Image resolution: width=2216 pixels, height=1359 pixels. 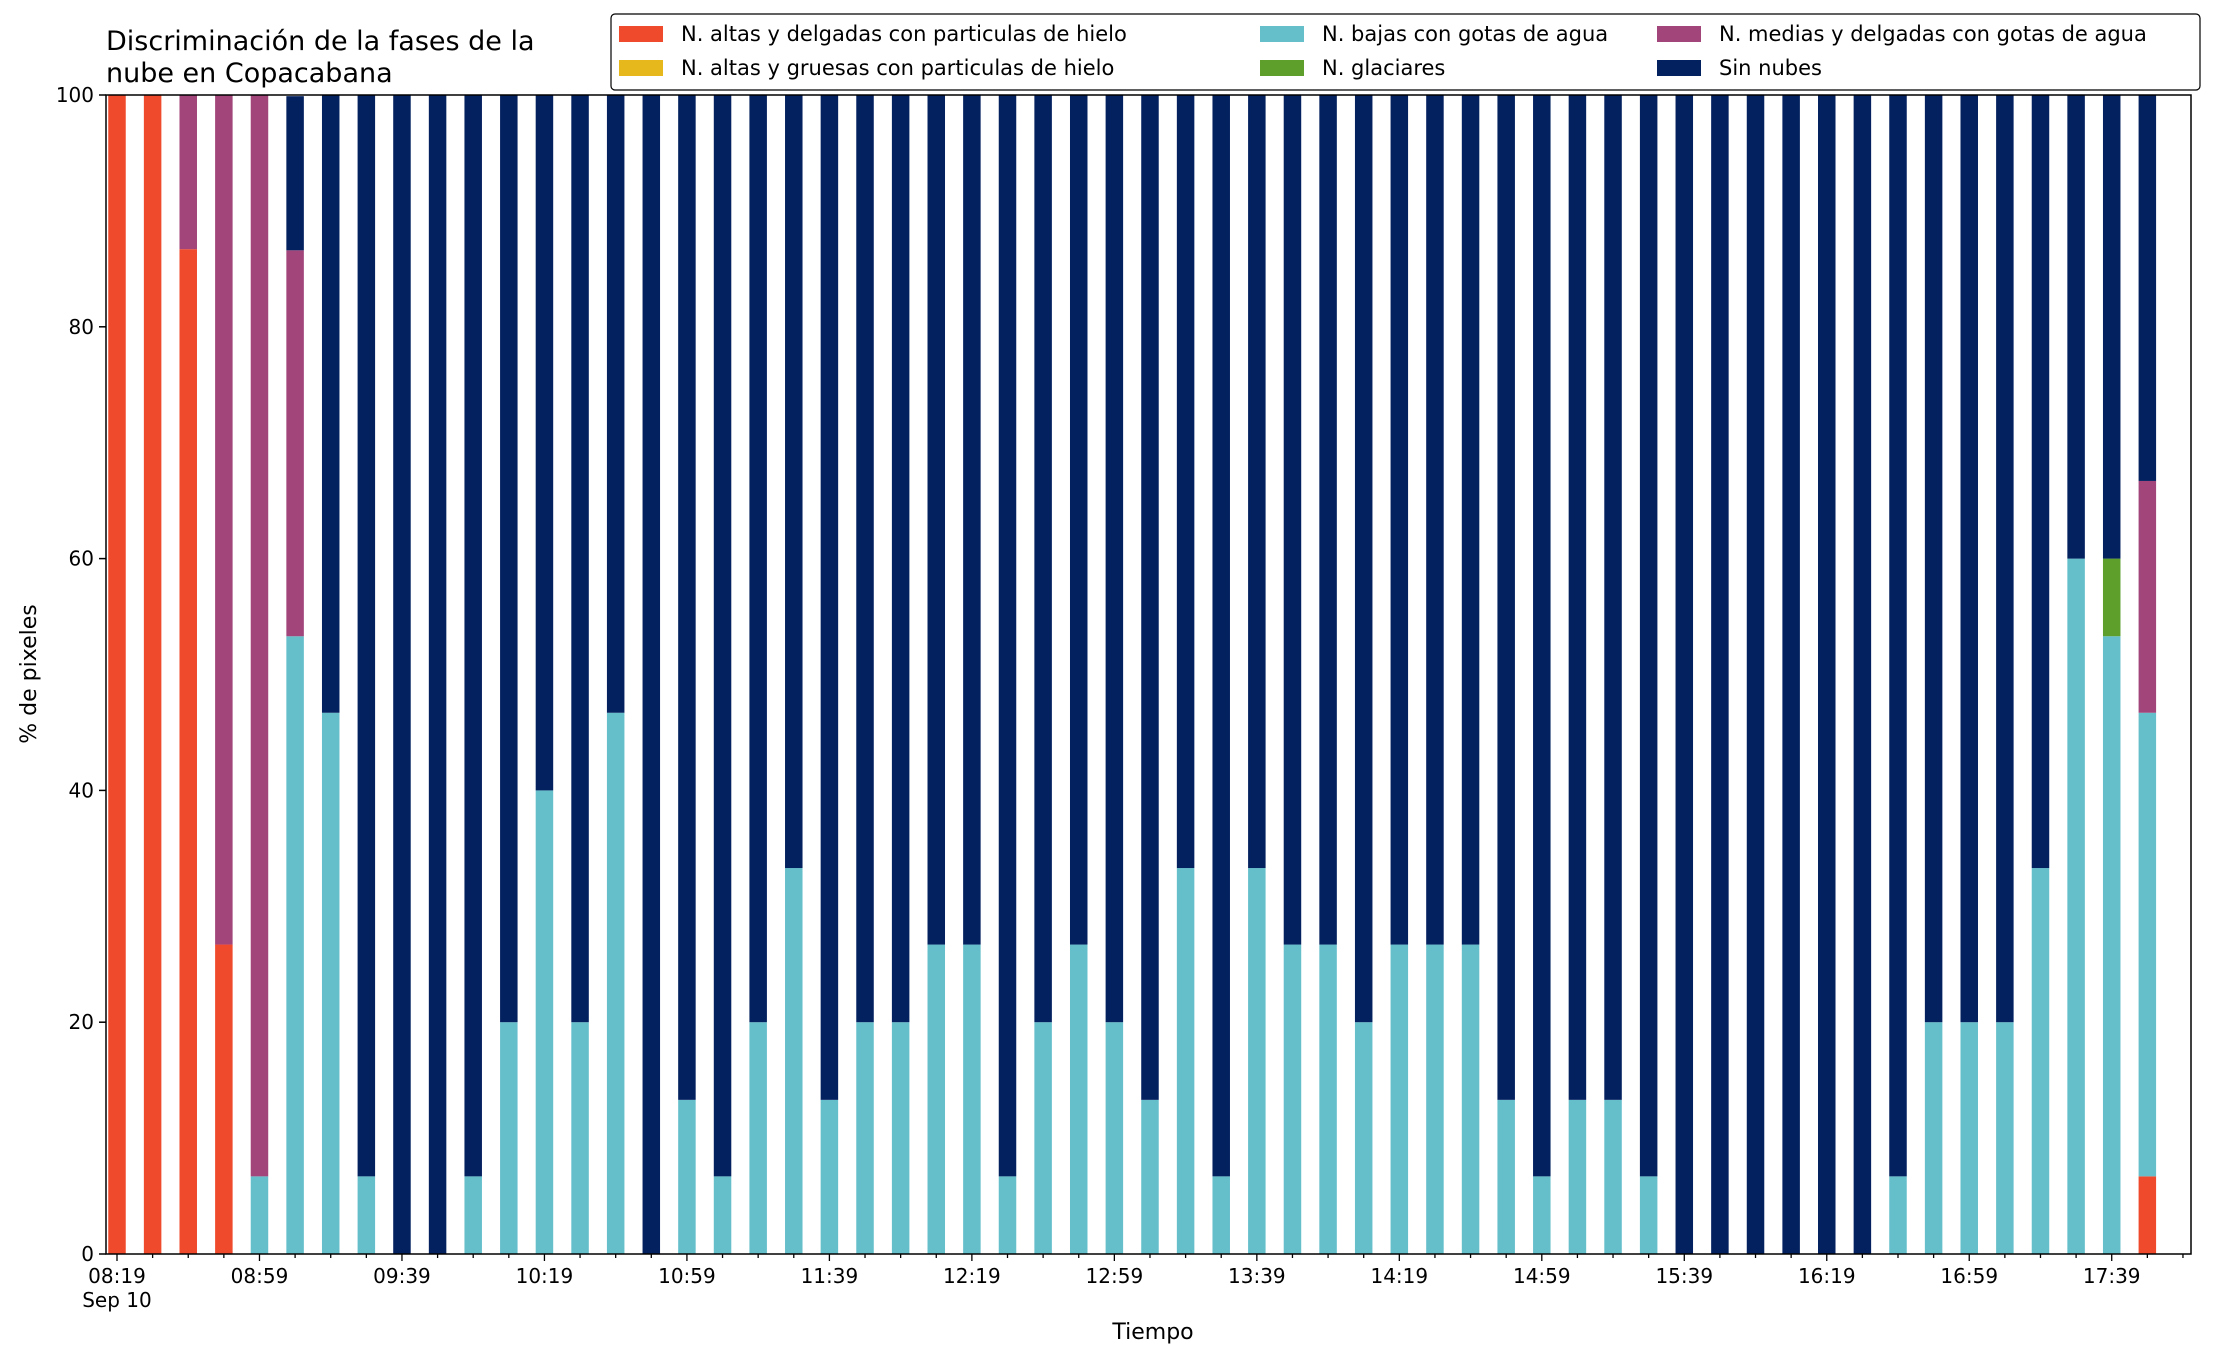 I want to click on x-tick-label: 17:39, so click(x=2112, y=1276).